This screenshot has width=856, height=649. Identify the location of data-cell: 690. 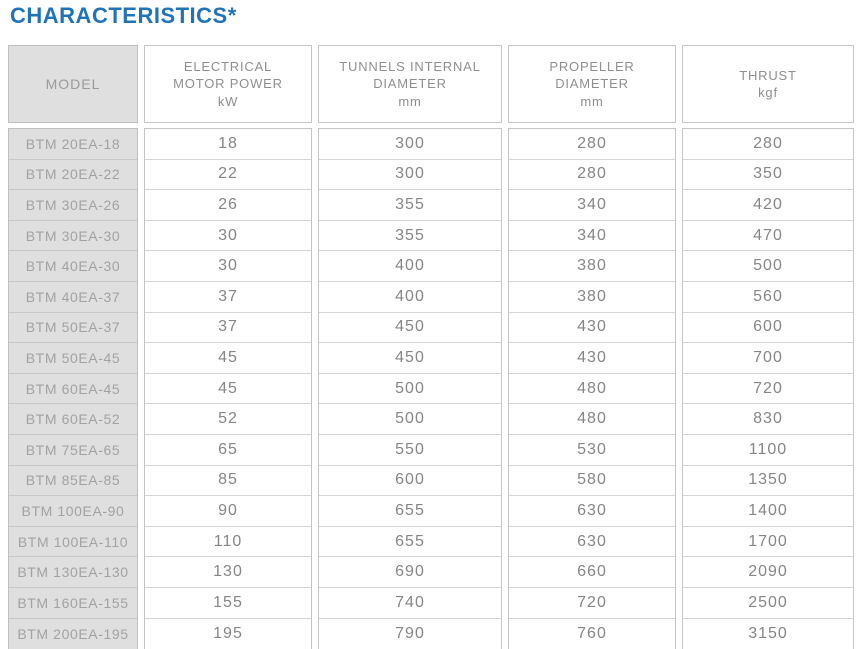
(410, 572).